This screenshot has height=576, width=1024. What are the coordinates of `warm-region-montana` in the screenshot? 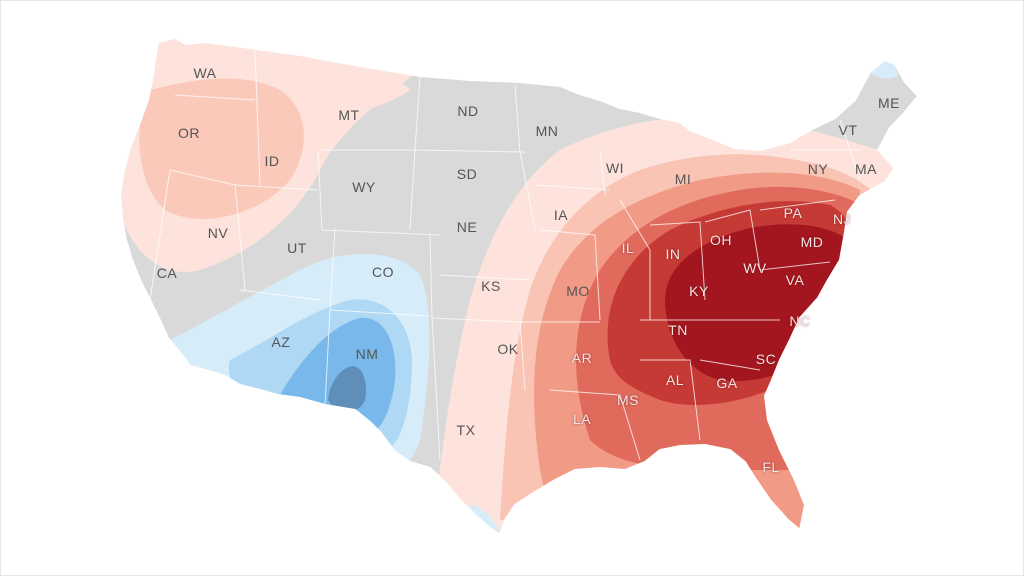 It's located at (355, 87).